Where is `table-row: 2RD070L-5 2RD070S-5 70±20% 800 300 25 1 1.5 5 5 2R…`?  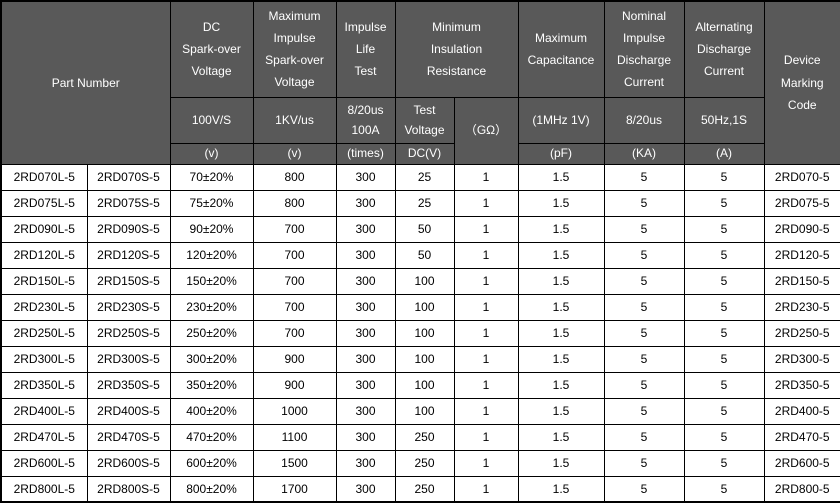 table-row: 2RD070L-5 2RD070S-5 70±20% 800 300 25 1 1.5 5 5 2R… is located at coordinates (420, 177).